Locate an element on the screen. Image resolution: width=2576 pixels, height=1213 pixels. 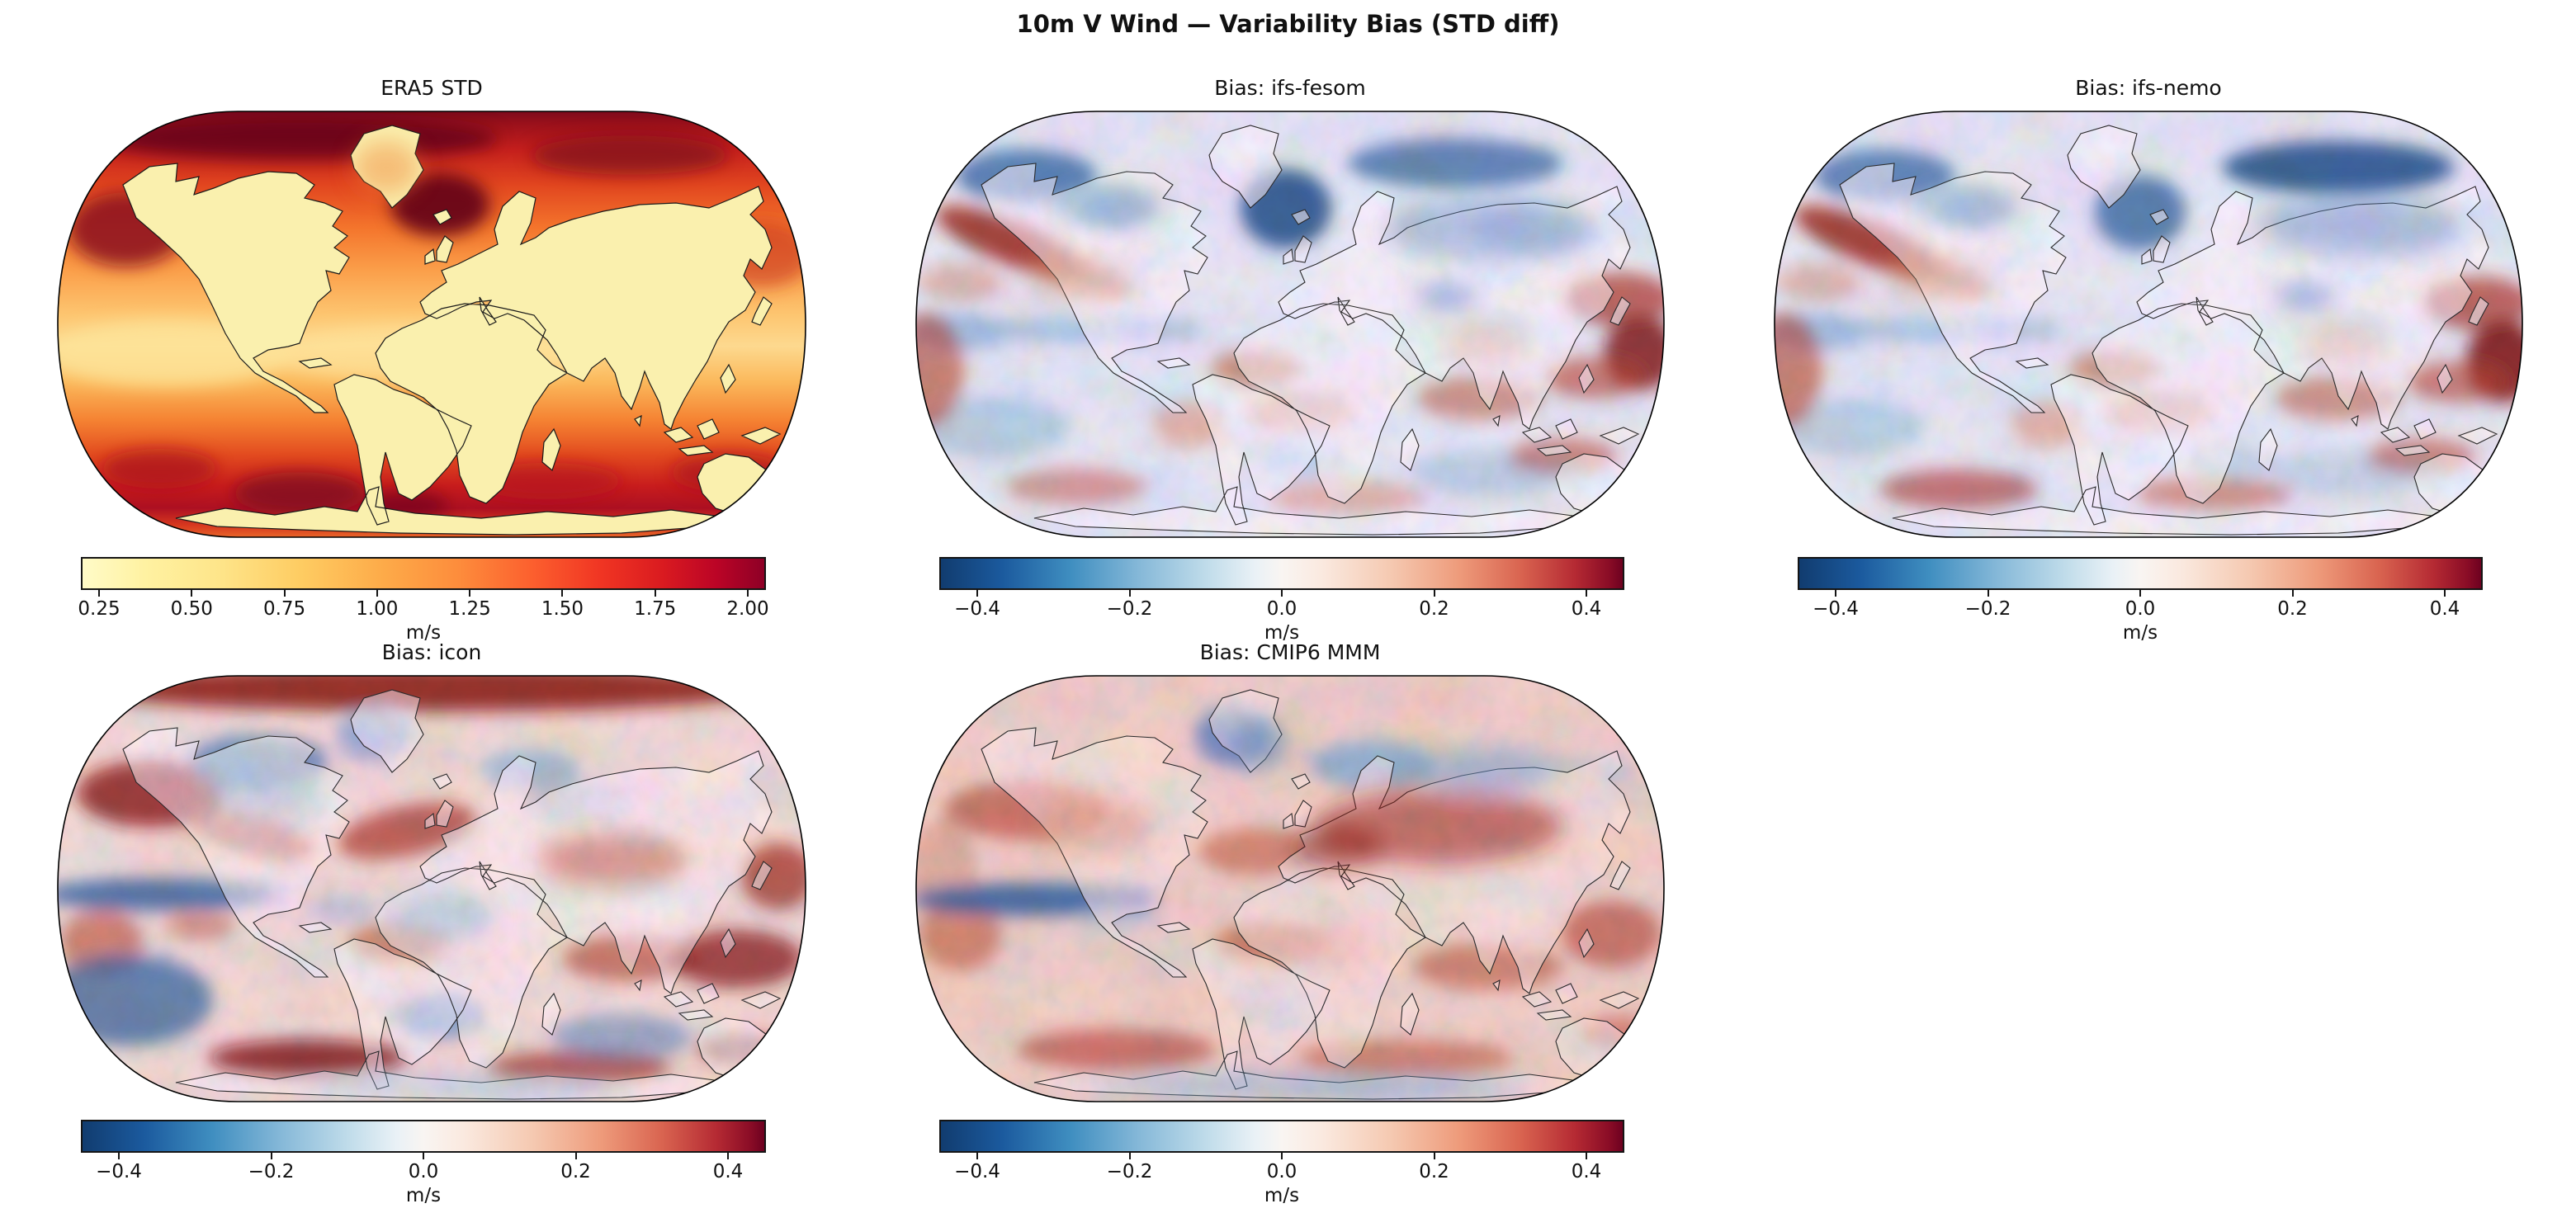
colorbar-ticks-ifs-nemo: −0.4 −0.2 0.0 0.2 0.4 is located at coordinates (2136, 606).